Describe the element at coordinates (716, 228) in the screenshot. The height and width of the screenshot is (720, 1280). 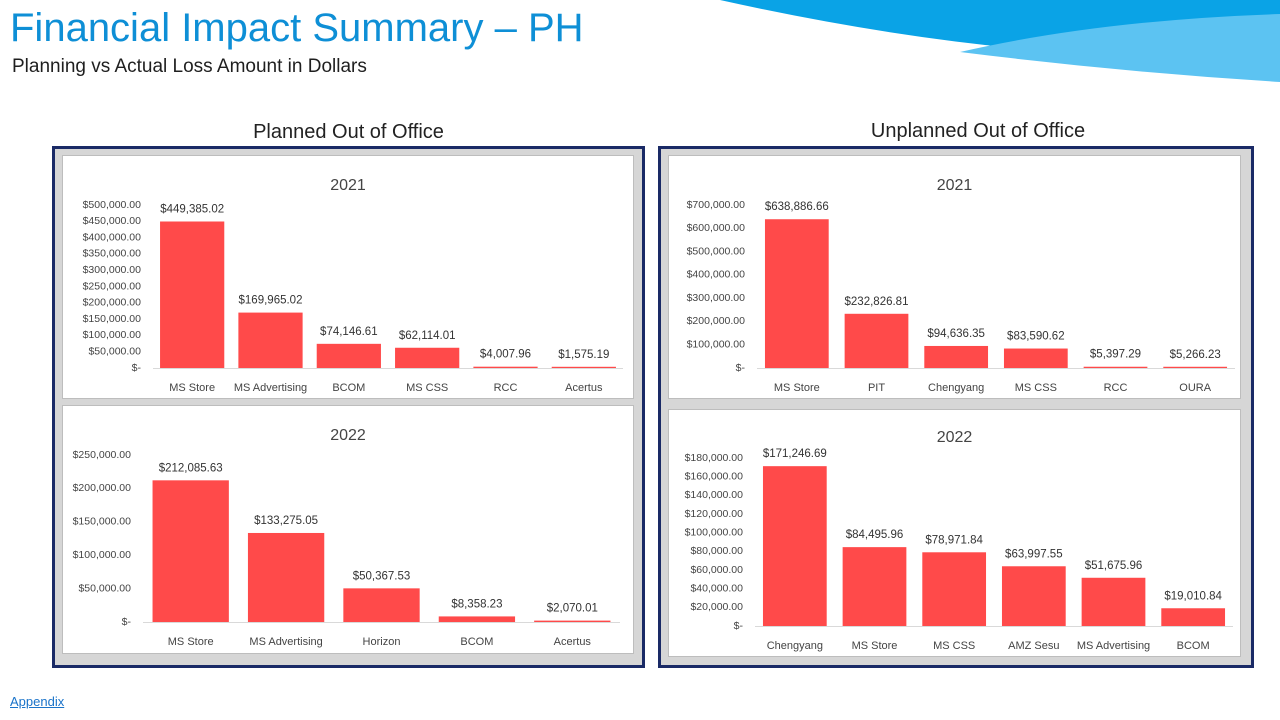
I see `y-tick-label: $600,000.00` at that location.